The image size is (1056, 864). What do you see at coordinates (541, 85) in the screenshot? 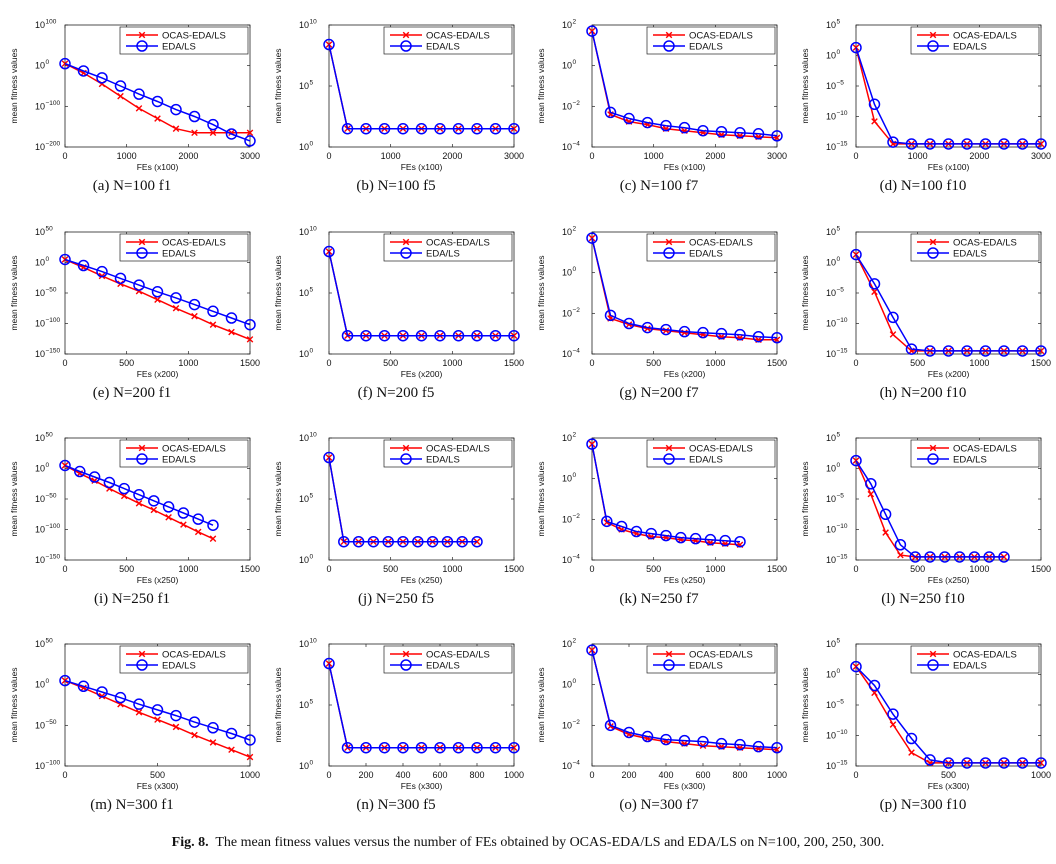
I see `y-axis-label: mean fitness values` at bounding box center [541, 85].